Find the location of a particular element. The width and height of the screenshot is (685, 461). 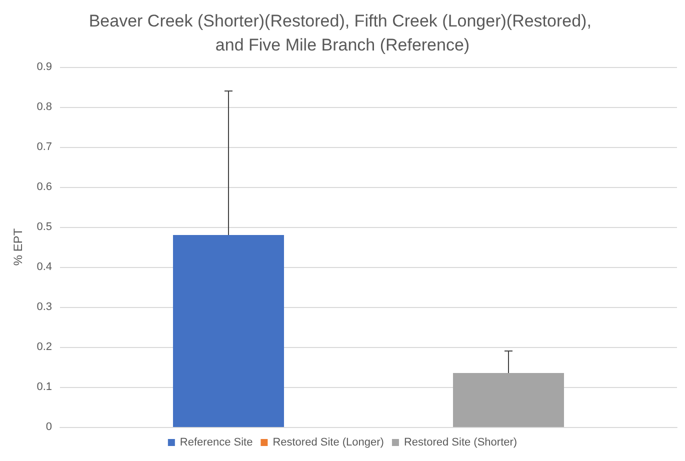

y-tick-label: 0.2 is located at coordinates (44, 347).